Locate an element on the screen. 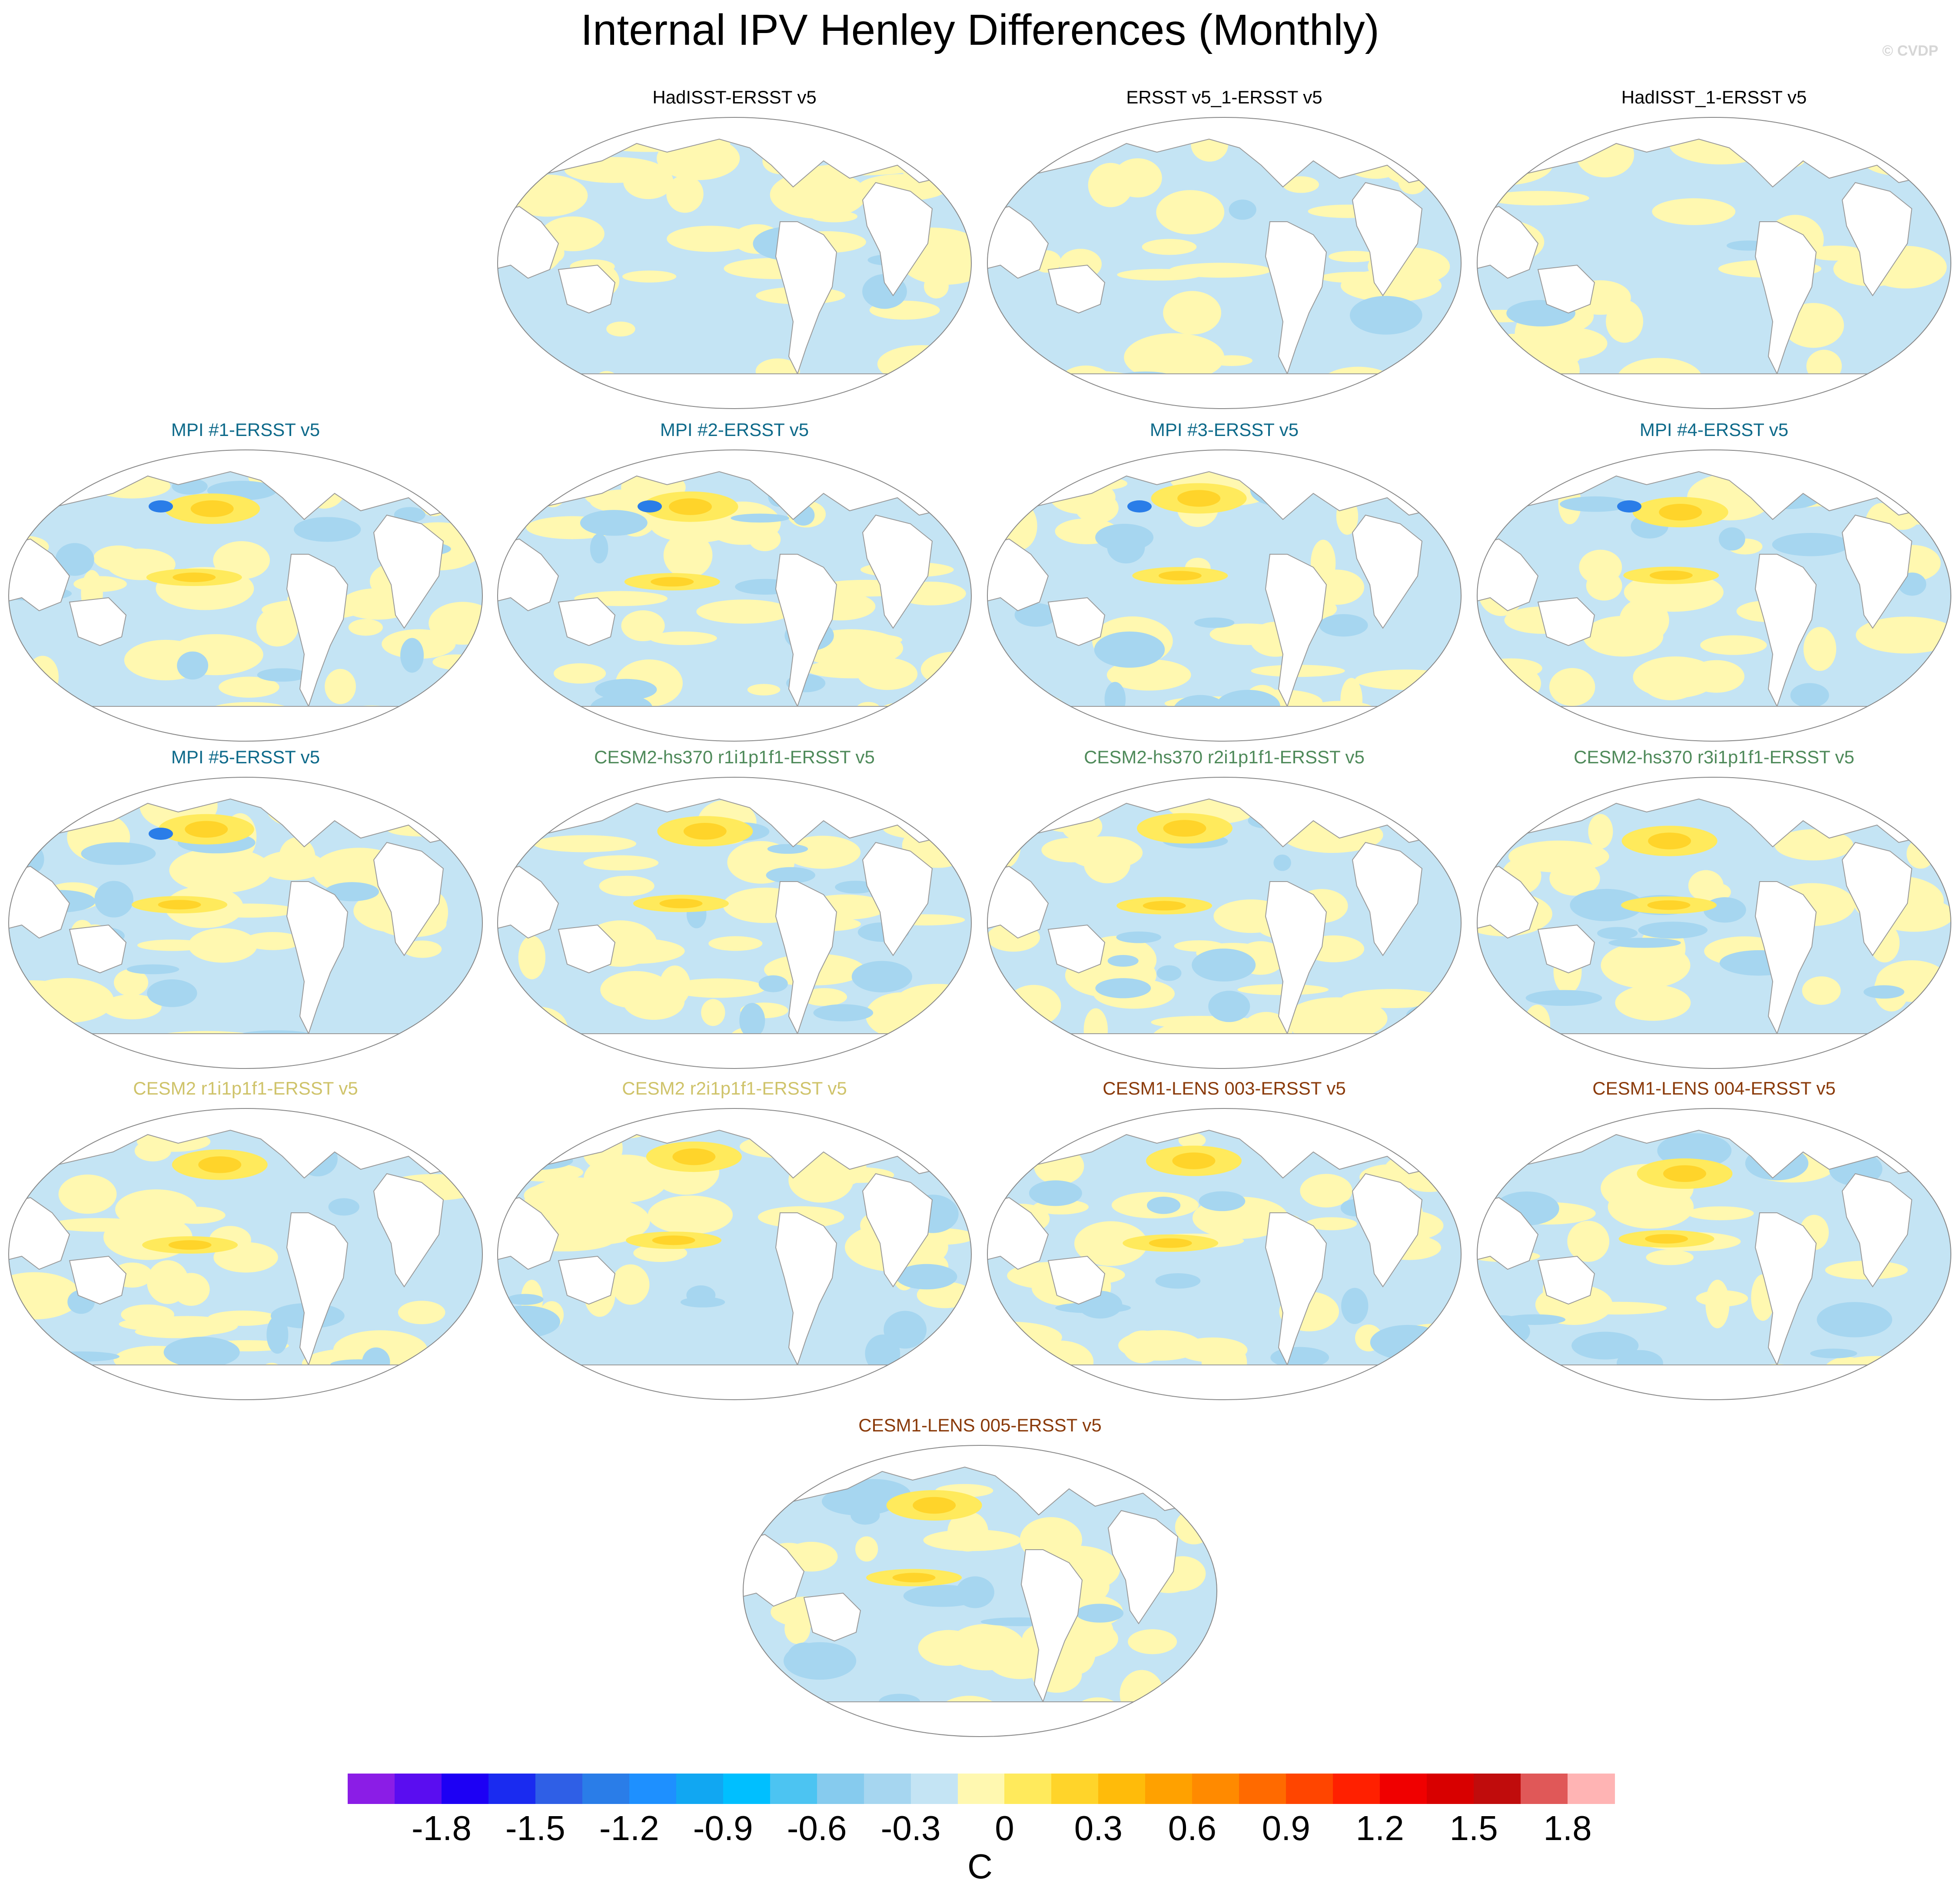  map-panel: HadISST-ERSST v5 is located at coordinates (734, 252).